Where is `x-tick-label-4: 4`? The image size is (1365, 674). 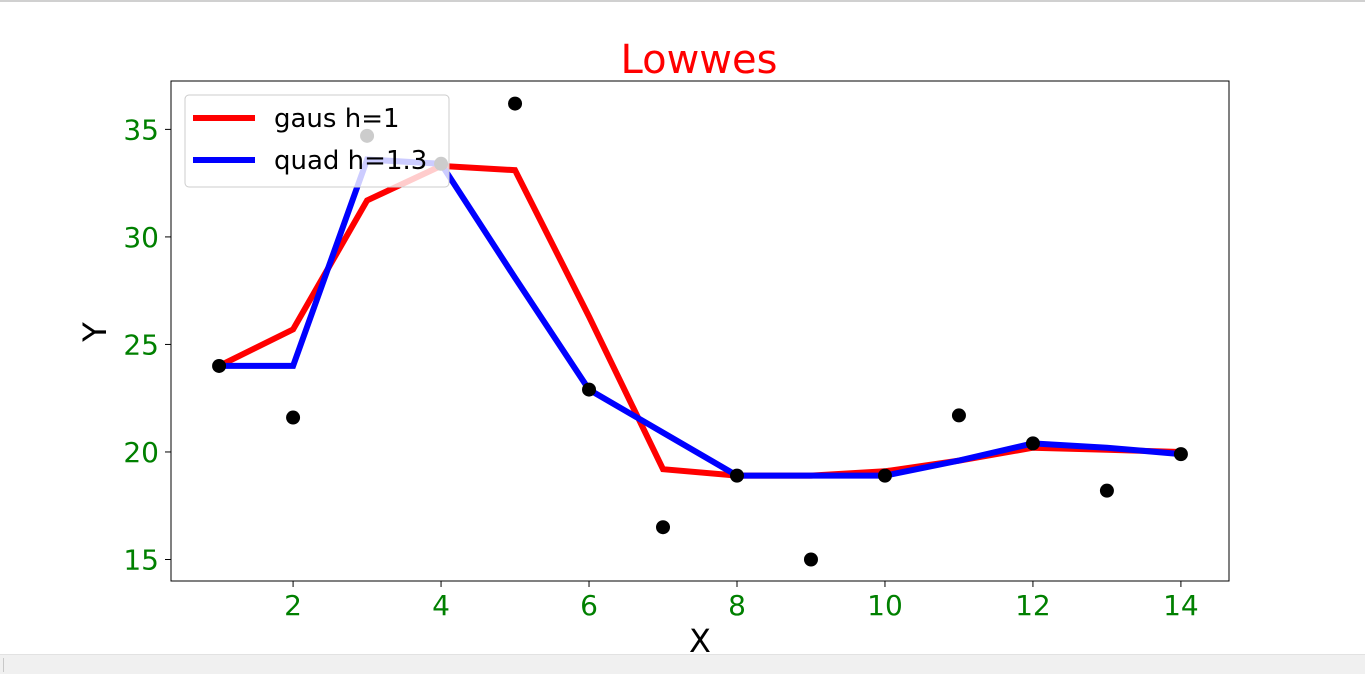 x-tick-label-4: 4 is located at coordinates (441, 605).